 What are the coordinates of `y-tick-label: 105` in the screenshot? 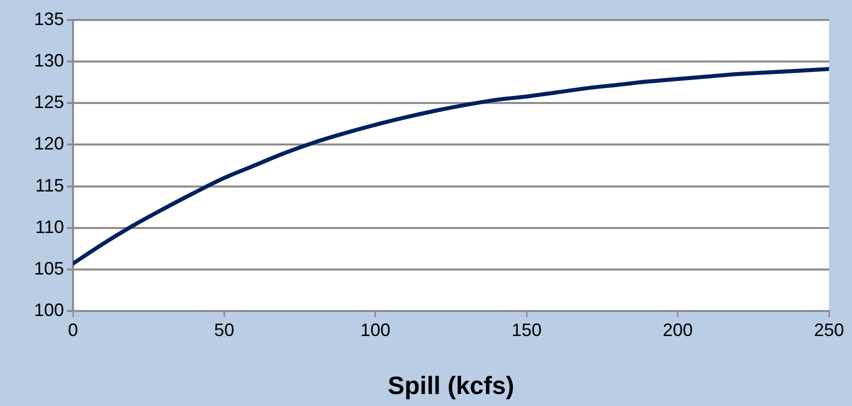 It's located at (49, 268).